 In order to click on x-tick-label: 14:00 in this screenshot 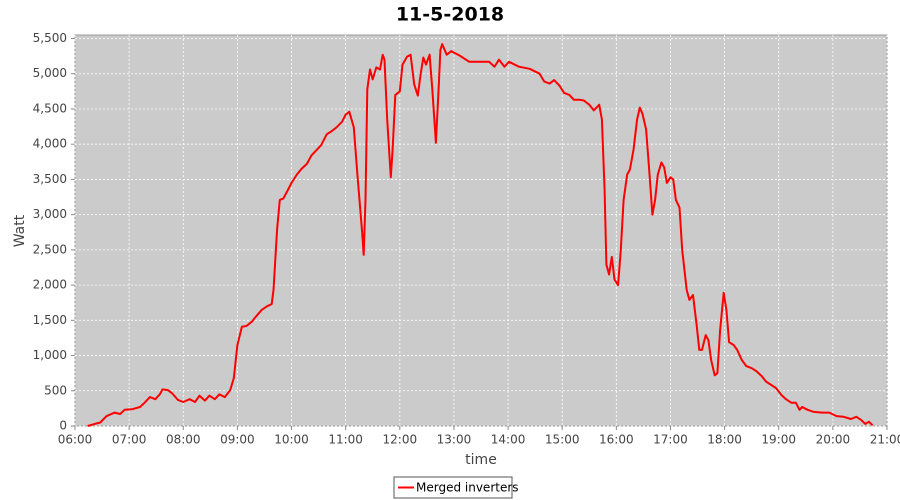, I will do `click(508, 440)`.